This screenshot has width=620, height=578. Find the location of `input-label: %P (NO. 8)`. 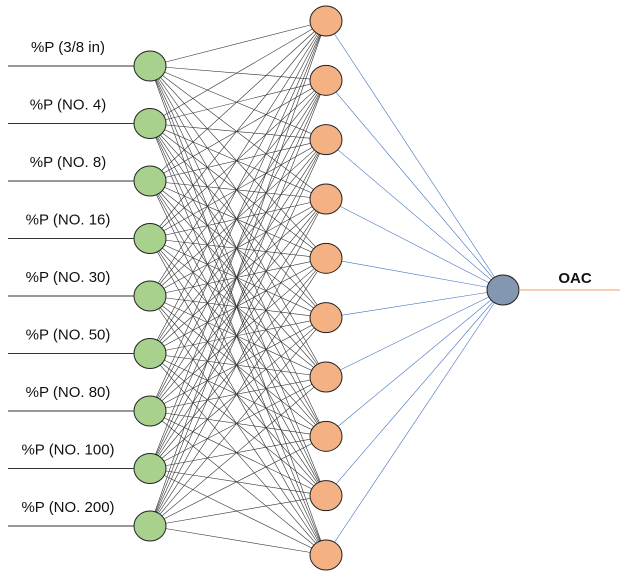

input-label: %P (NO. 8) is located at coordinates (68, 162).